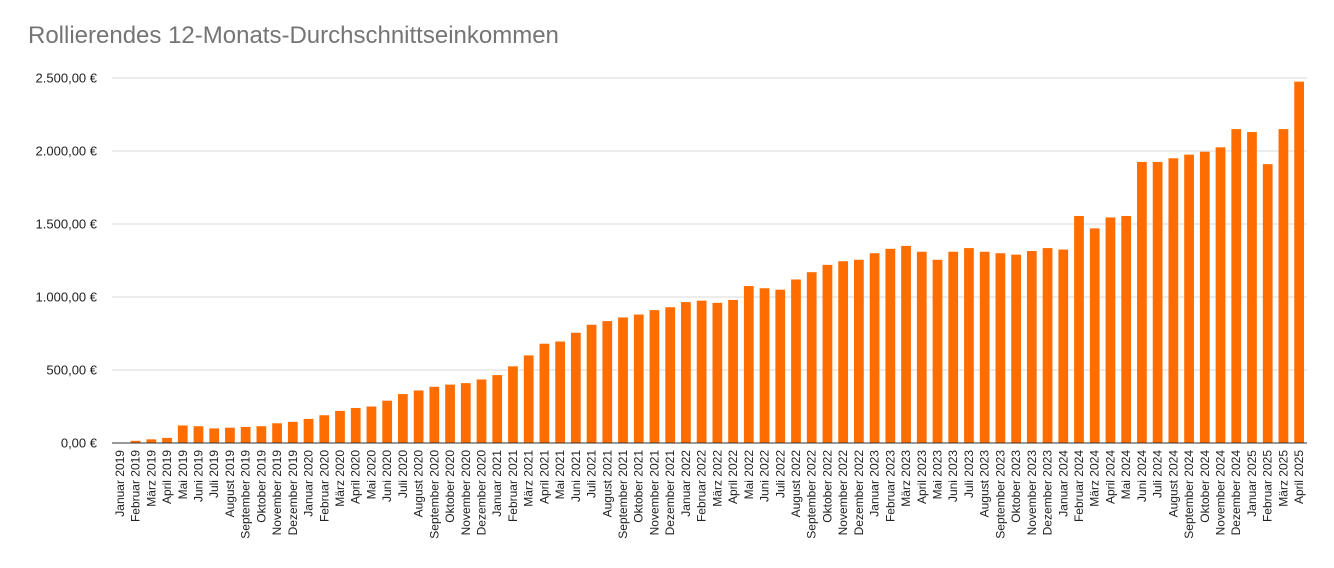 The width and height of the screenshot is (1334, 568). Describe the element at coordinates (749, 475) in the screenshot. I see `x-tick-label: Mai 2022` at that location.